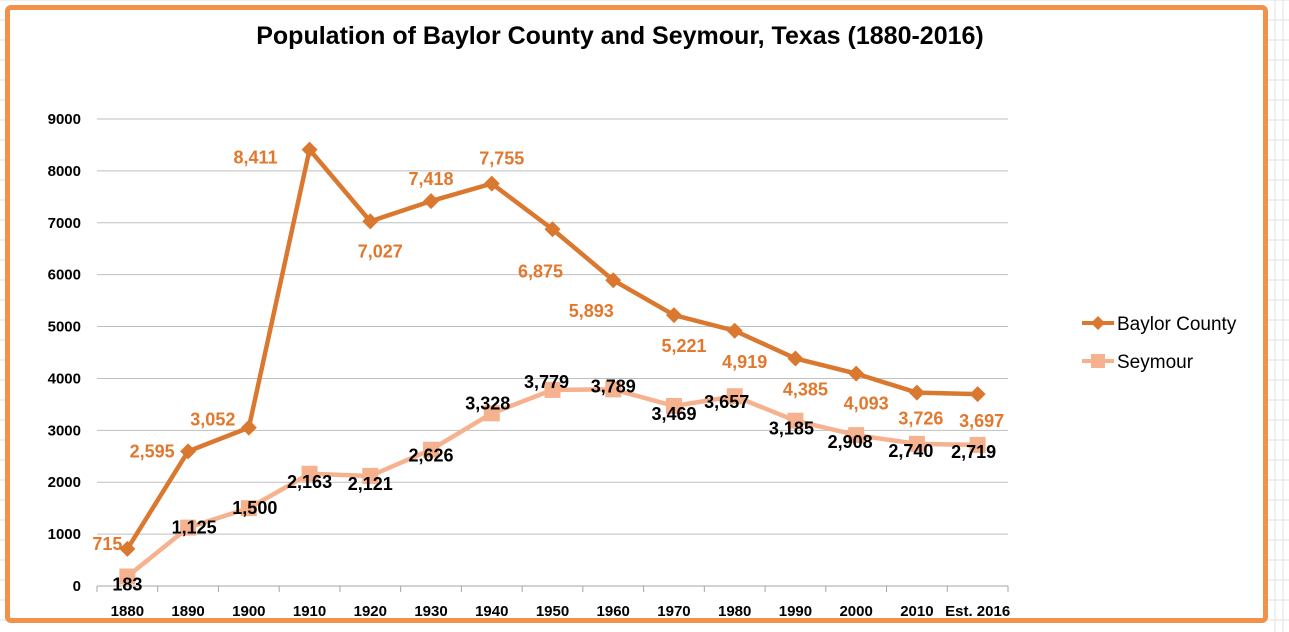 The image size is (1289, 632). Describe the element at coordinates (795, 611) in the screenshot. I see `x-tick-label: 1990` at that location.